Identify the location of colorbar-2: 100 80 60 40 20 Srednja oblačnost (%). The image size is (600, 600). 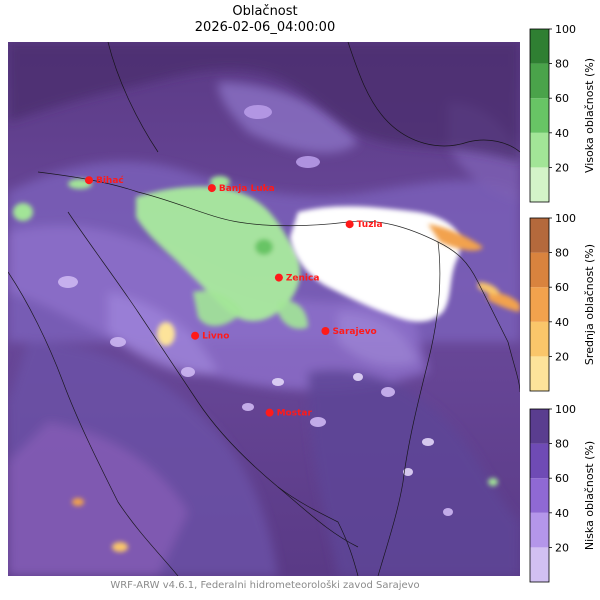
(562, 302).